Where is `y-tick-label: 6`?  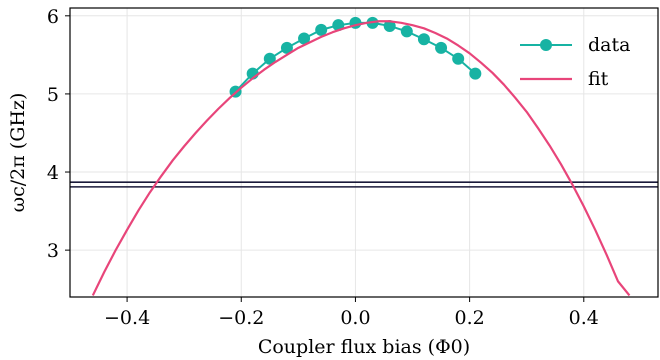
y-tick-label: 6 is located at coordinates (53, 17).